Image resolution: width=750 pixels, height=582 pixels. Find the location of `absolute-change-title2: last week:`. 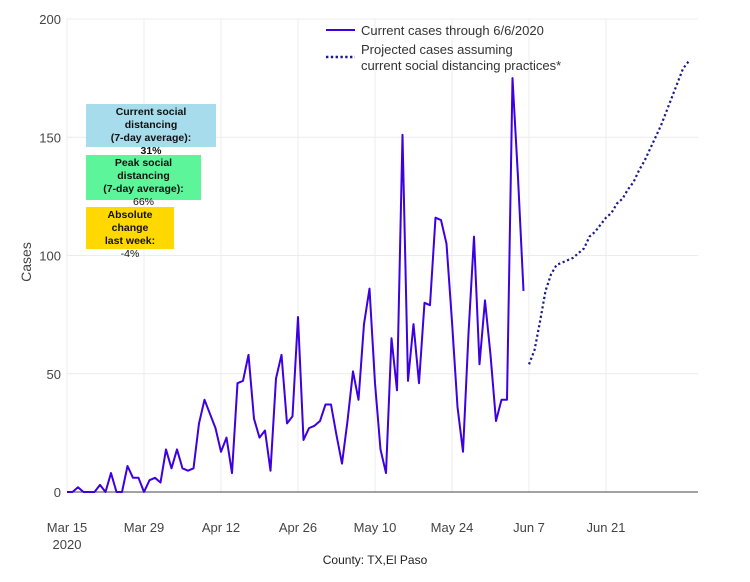

absolute-change-title2: last week: is located at coordinates (130, 241).